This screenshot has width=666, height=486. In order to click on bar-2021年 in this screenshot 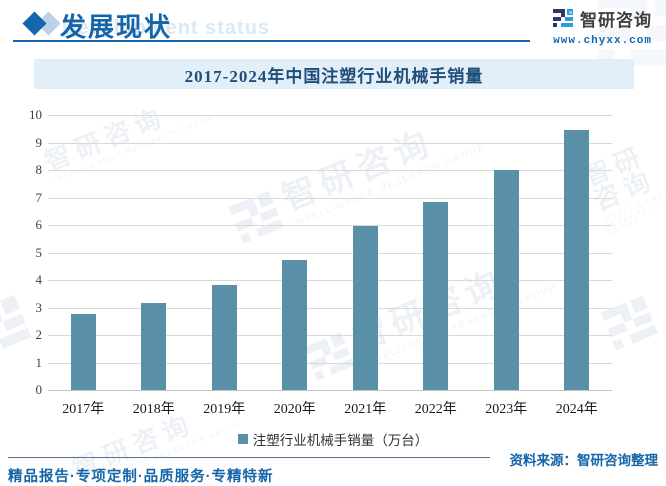, I will do `click(365, 308)`.